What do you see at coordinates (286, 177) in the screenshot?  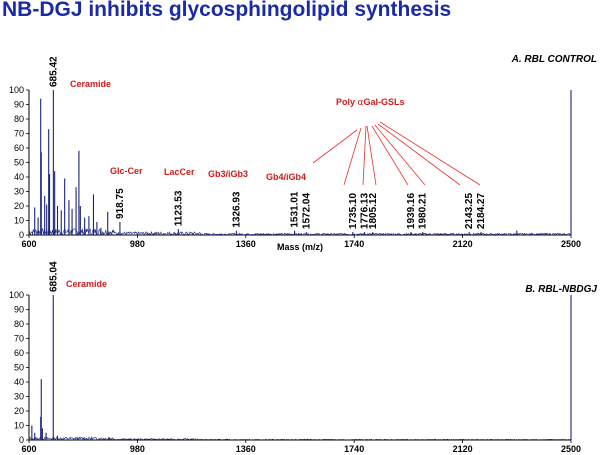 I see `gb4-annotation: Gb4/iGb4` at bounding box center [286, 177].